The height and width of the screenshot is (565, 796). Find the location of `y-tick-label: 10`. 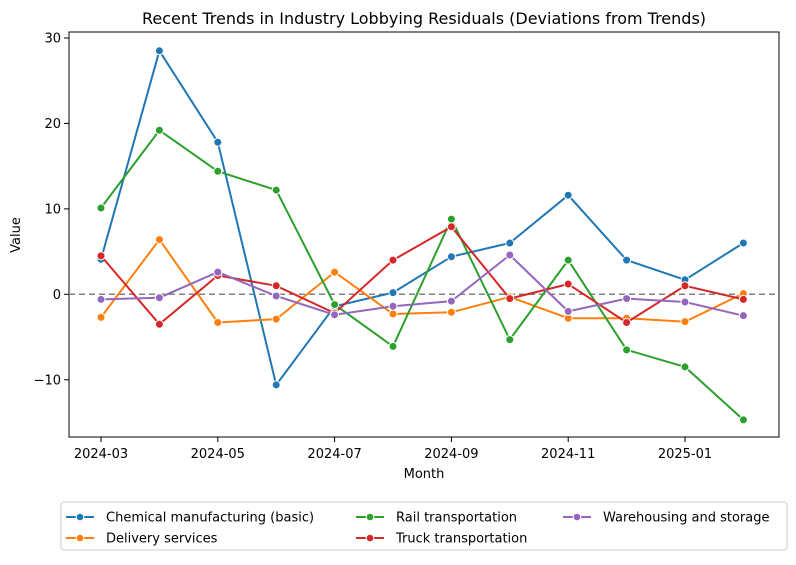

y-tick-label: 10 is located at coordinates (52, 209).